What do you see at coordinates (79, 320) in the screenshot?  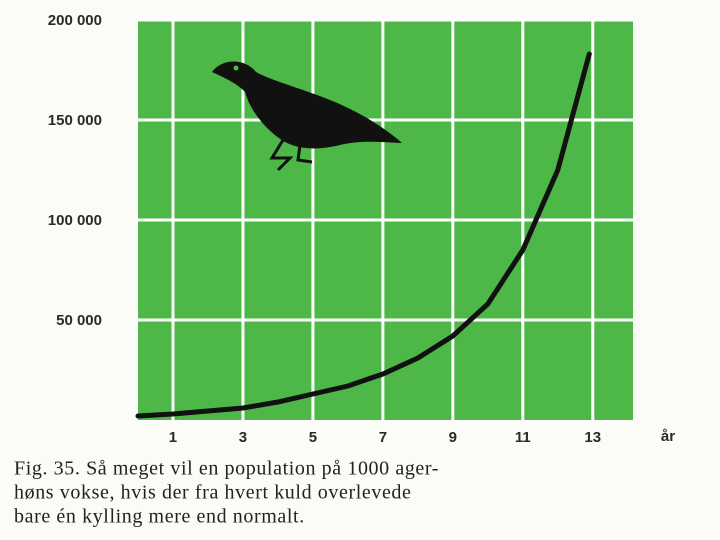 I see `y-tick-label: 50 000` at bounding box center [79, 320].